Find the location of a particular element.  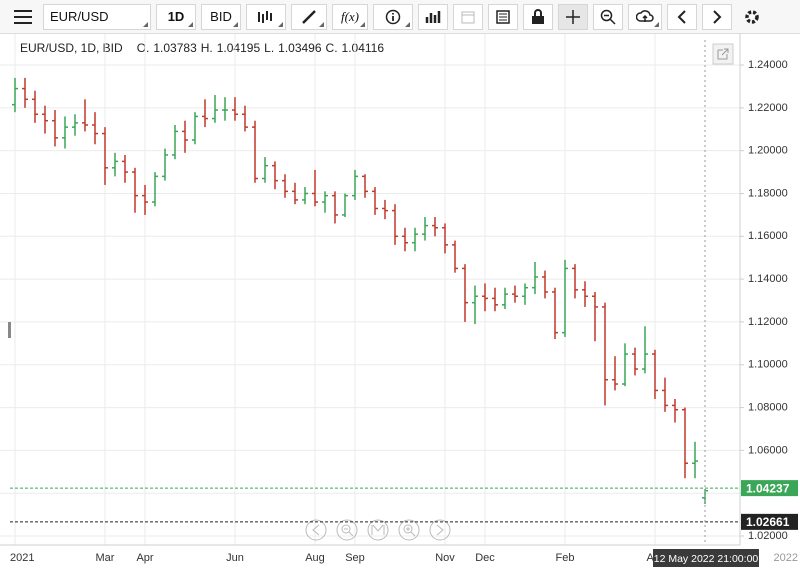

y-tick-label: 1.12000 is located at coordinates (768, 322).